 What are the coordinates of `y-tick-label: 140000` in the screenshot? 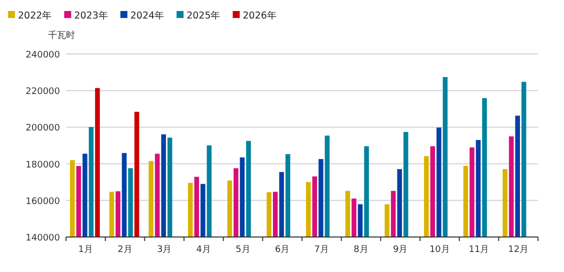 It's located at (43, 239).